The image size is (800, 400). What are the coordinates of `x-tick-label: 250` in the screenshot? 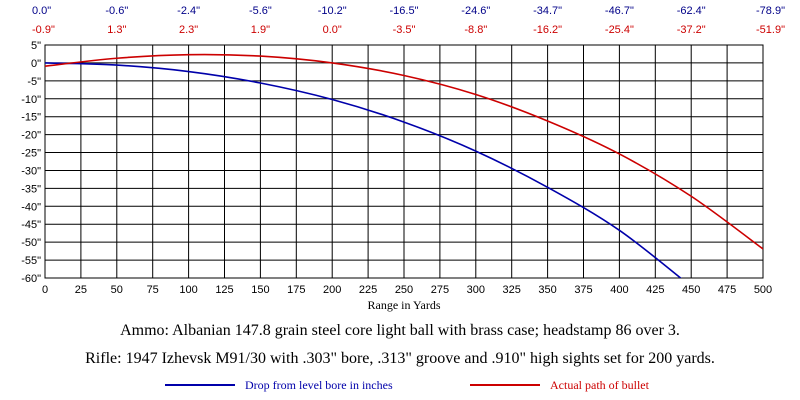 It's located at (404, 290).